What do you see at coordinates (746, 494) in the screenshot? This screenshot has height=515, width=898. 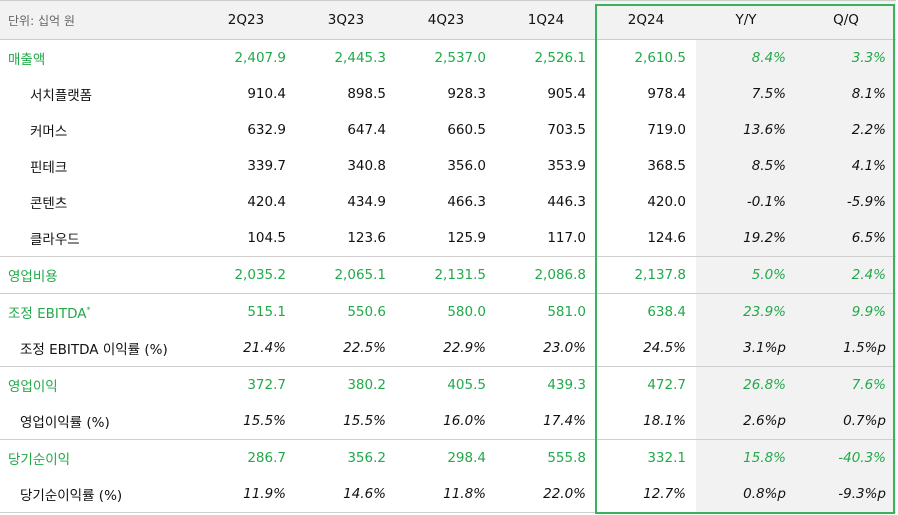 I see `value-cell: 0.8%p` at bounding box center [746, 494].